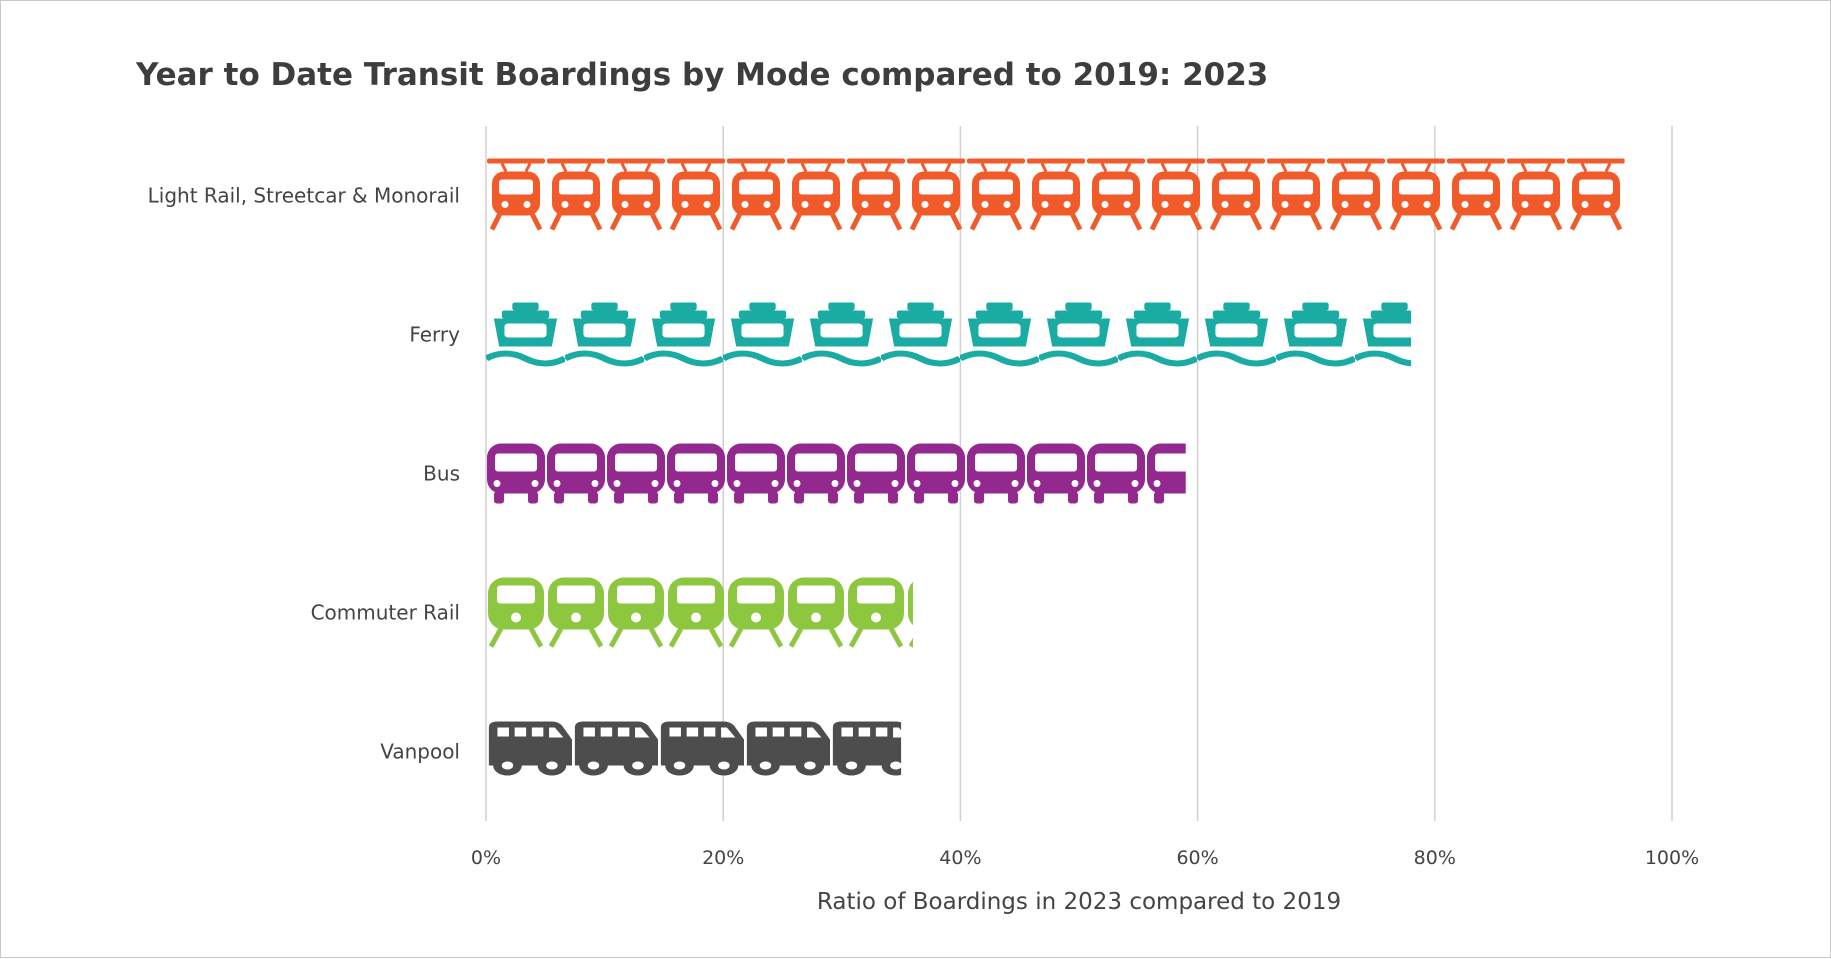 The height and width of the screenshot is (959, 1831). Describe the element at coordinates (1672, 858) in the screenshot. I see `x-tick-label: 100%` at that location.